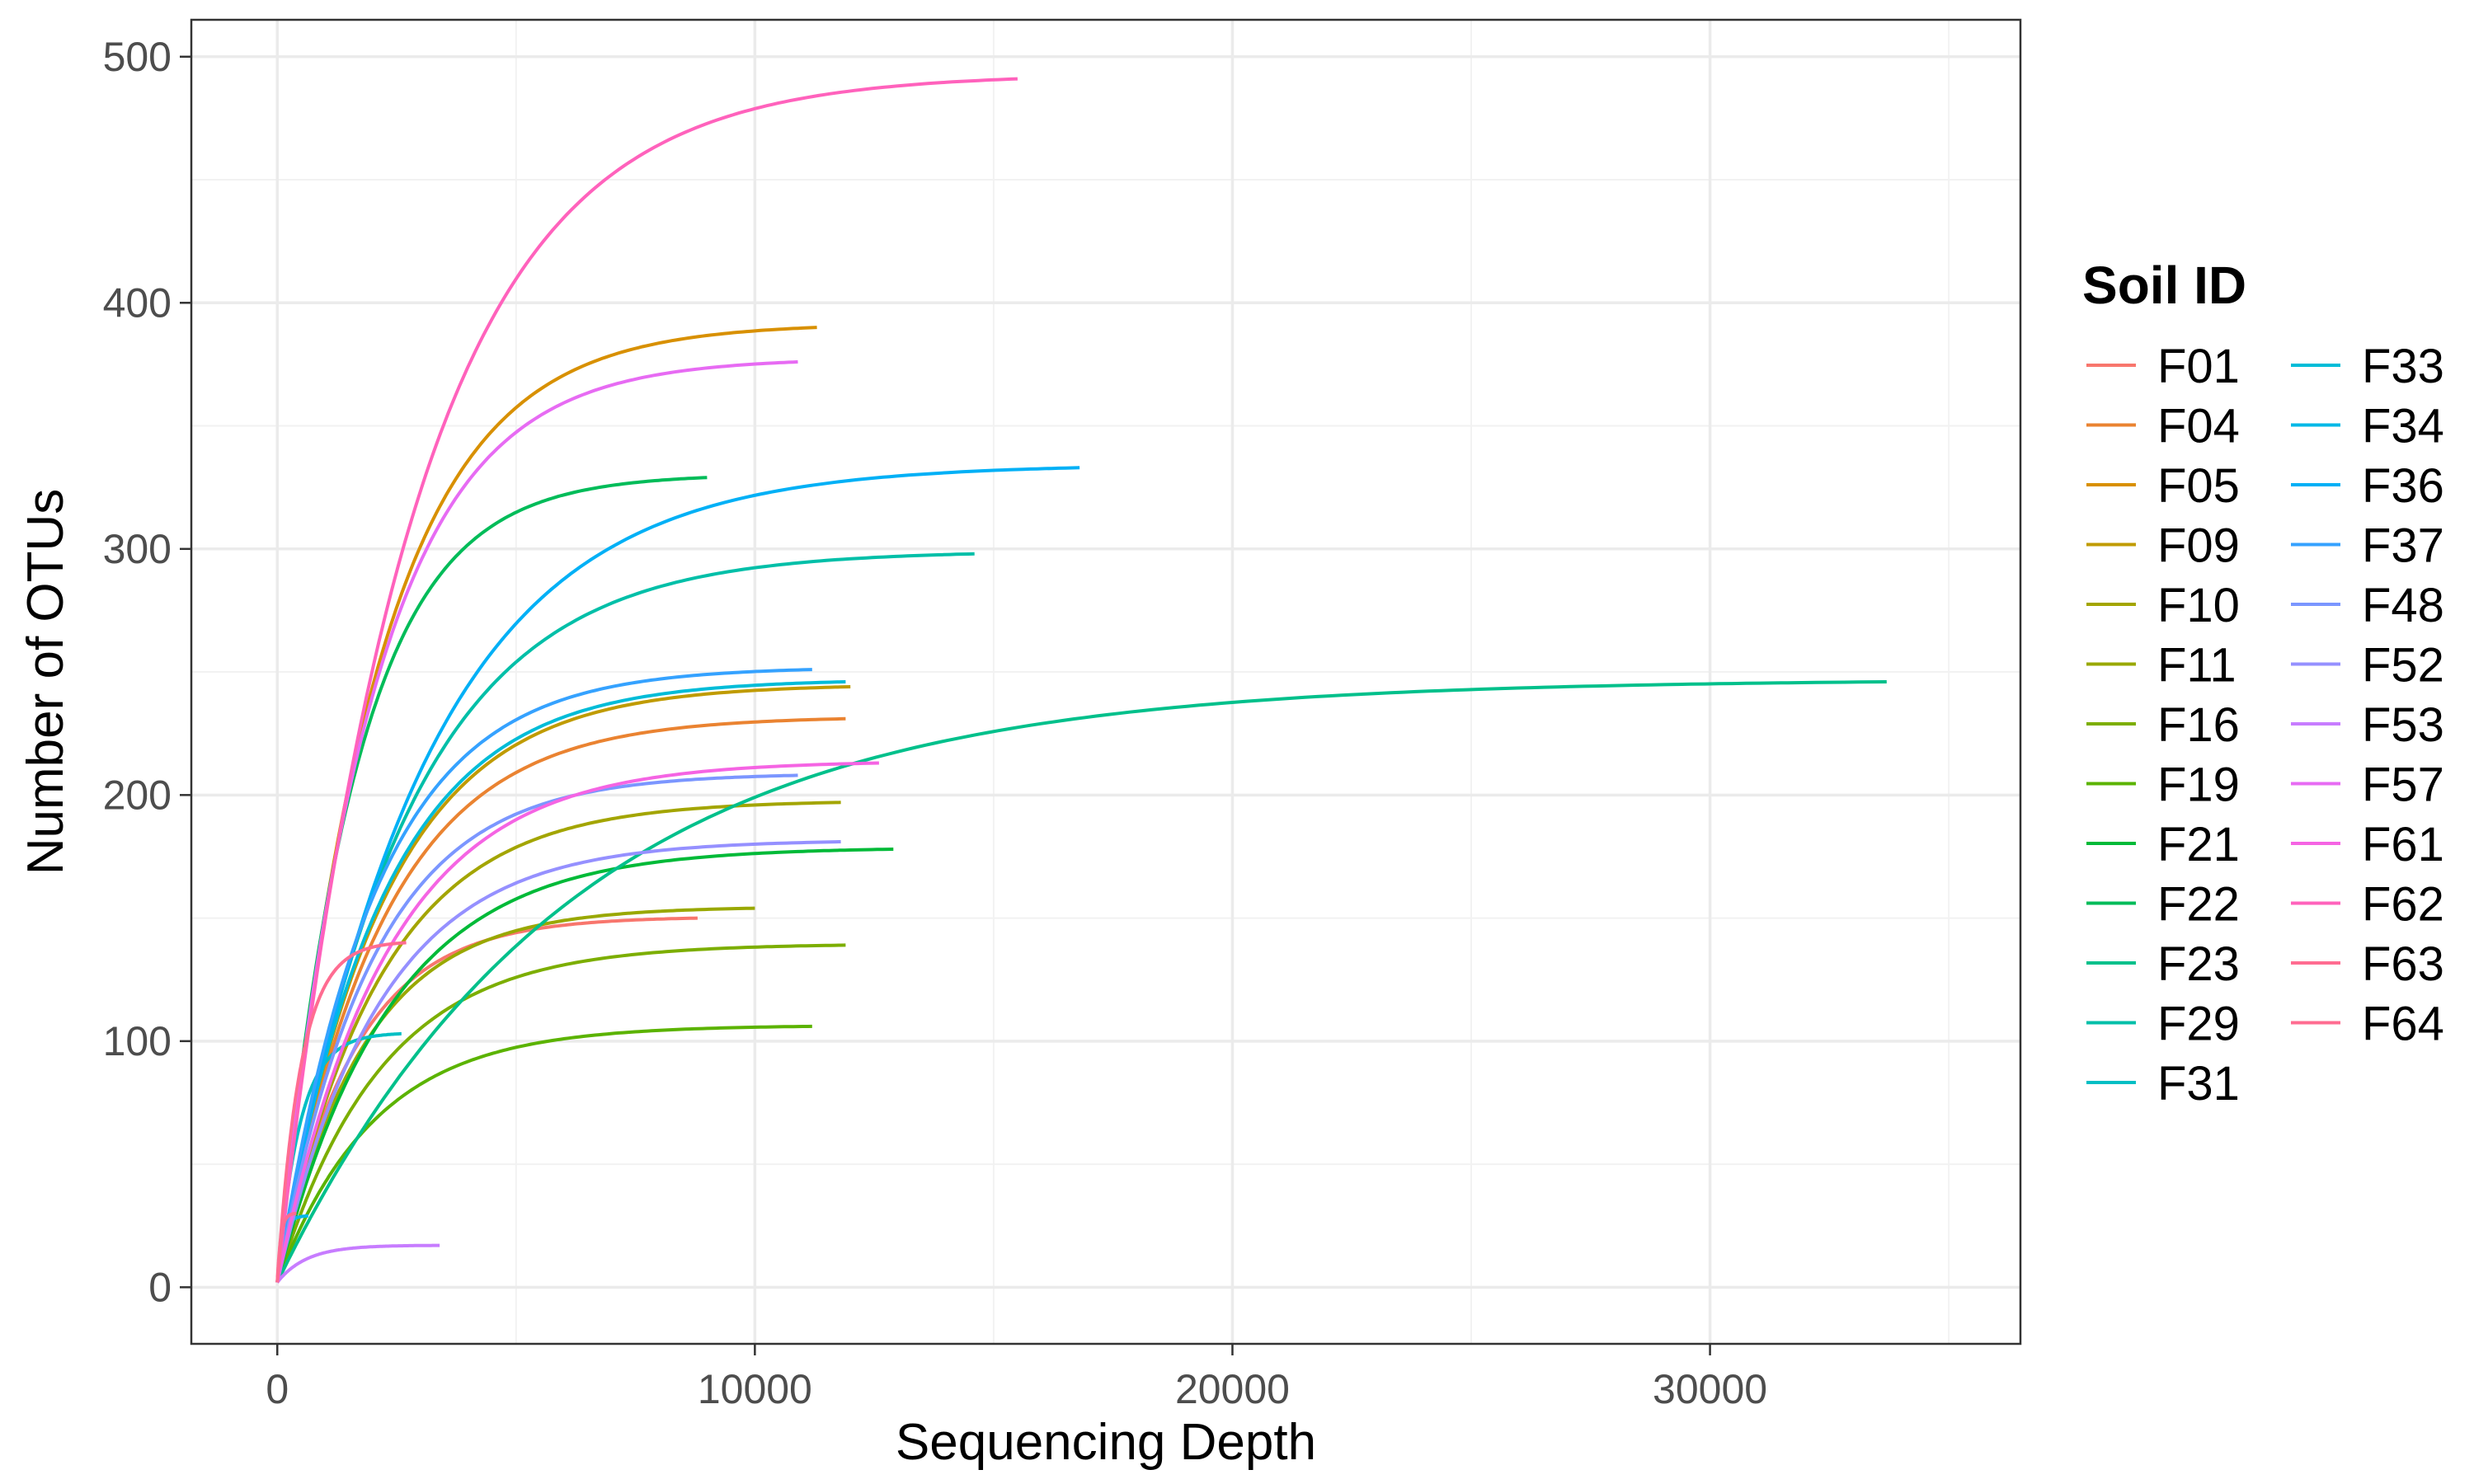  Describe the element at coordinates (543, 1154) in the screenshot. I see `series-line-f19` at that location.